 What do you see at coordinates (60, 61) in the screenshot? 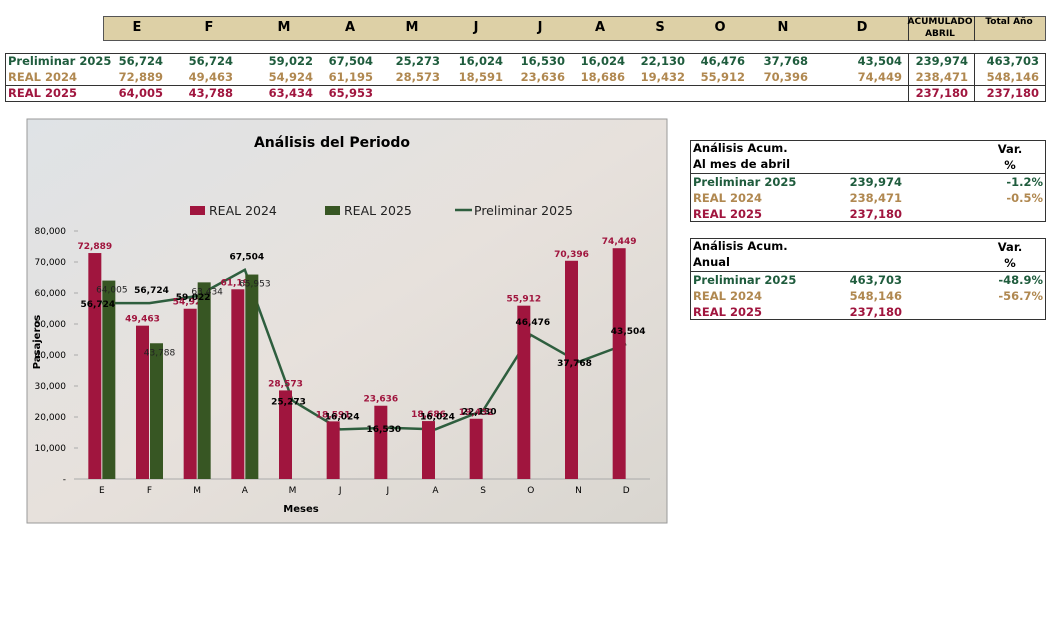
I see `row-label: Preliminar 2025` at bounding box center [60, 61].